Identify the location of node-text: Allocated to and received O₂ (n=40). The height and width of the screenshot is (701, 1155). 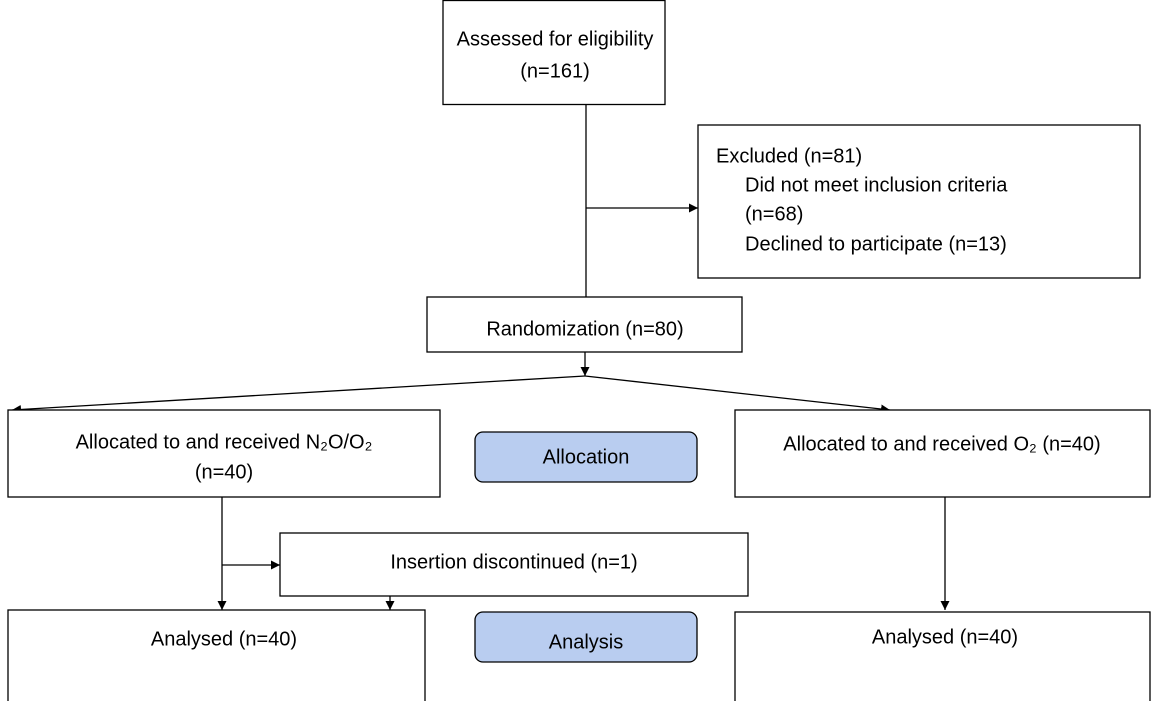
(941, 444).